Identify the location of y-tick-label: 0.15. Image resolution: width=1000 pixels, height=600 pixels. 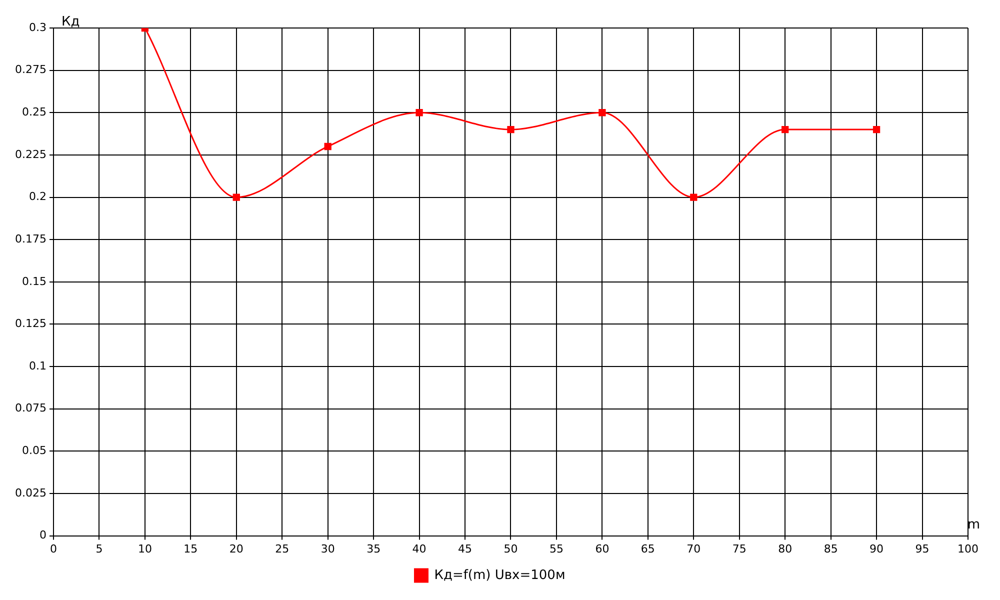
(34, 281).